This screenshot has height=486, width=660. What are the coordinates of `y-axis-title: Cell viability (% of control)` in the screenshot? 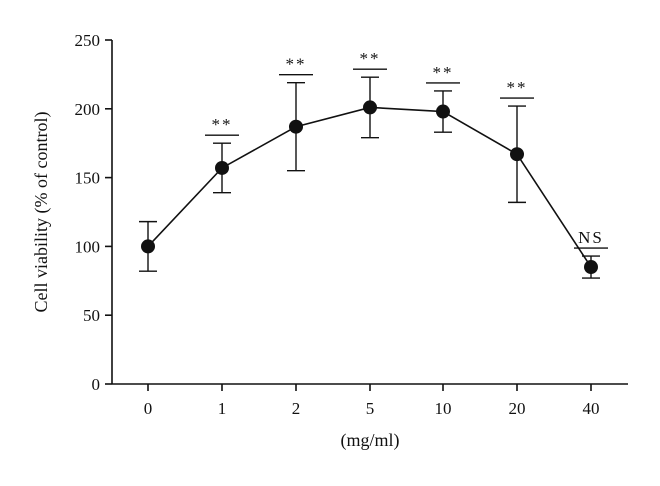 It's located at (41, 212).